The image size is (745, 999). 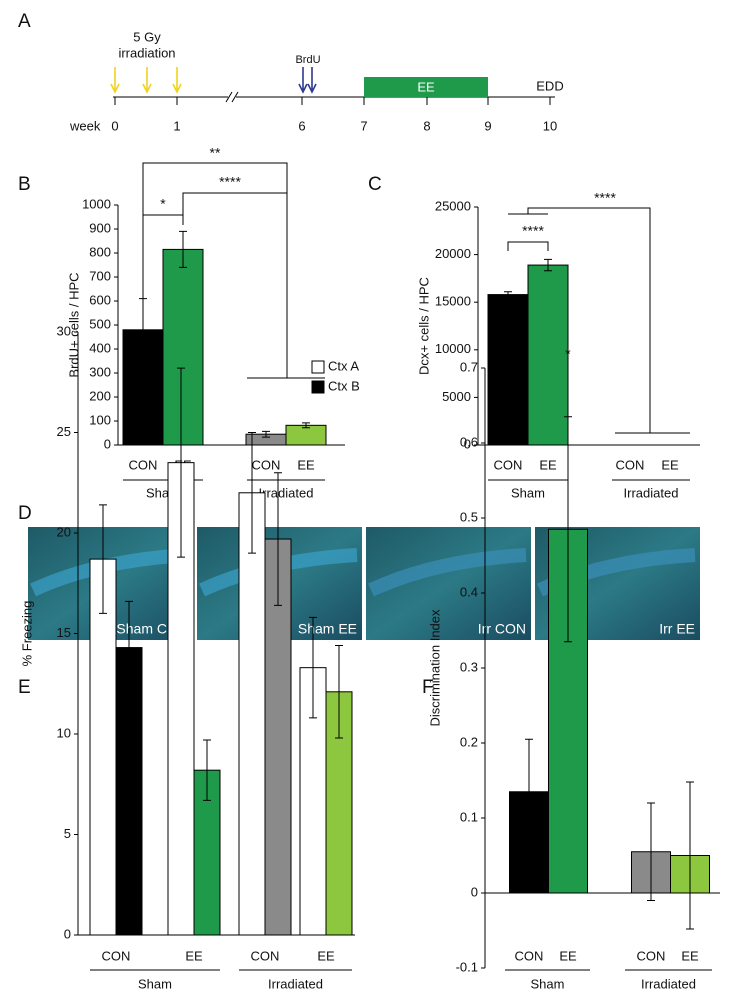 What do you see at coordinates (24, 21) in the screenshot?
I see `panel-label: A` at bounding box center [24, 21].